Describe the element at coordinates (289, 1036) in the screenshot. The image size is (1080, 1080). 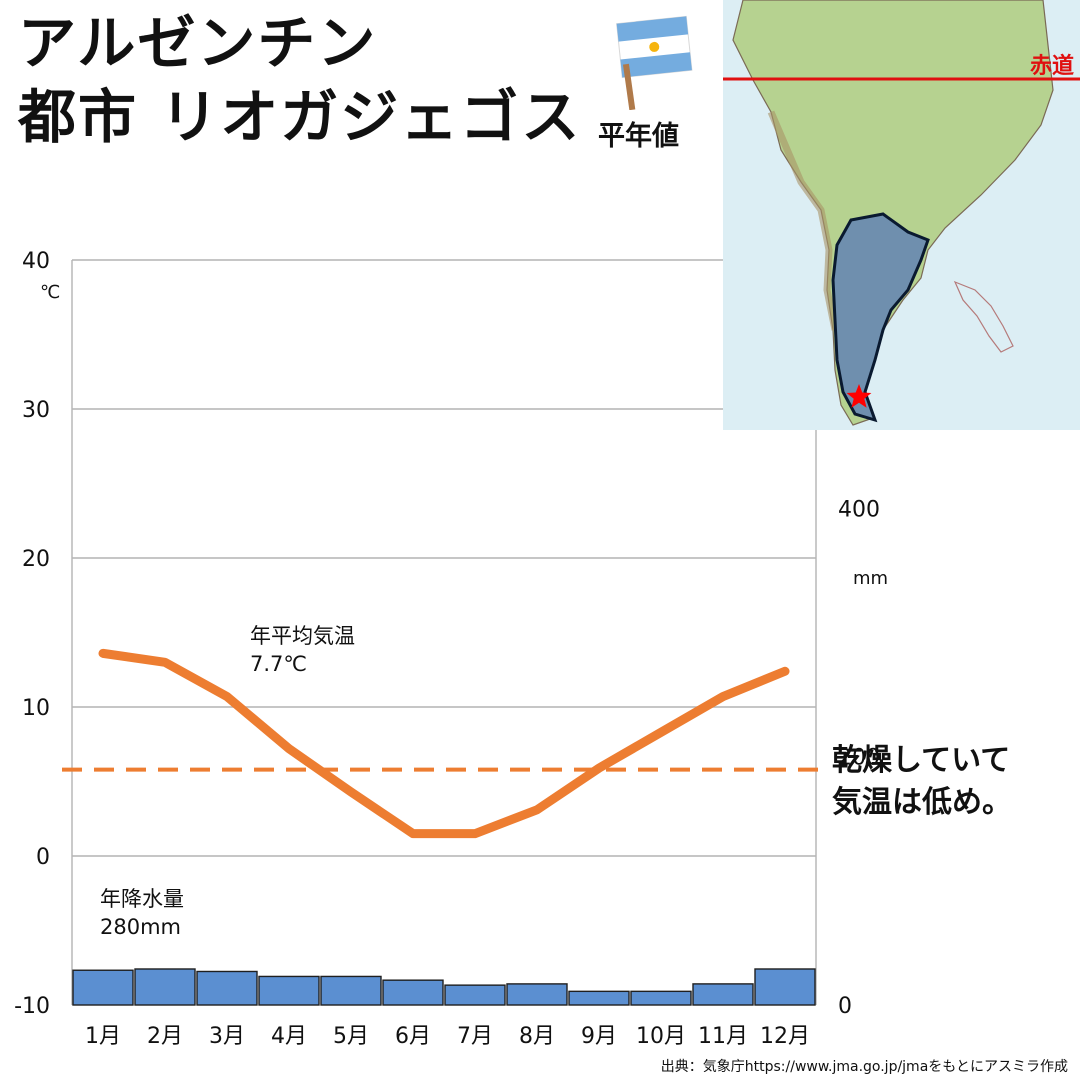
I see `x-category-label: 4月` at that location.